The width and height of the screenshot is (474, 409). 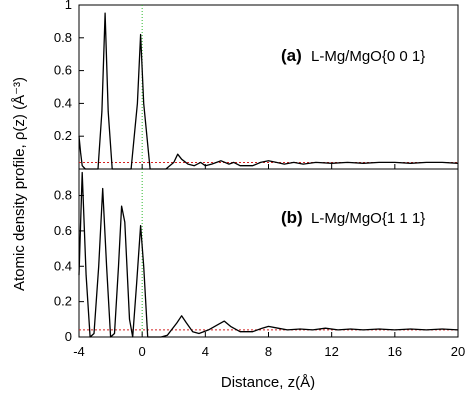 I want to click on panel-b-x-tick-label: 4, so click(x=205, y=351).